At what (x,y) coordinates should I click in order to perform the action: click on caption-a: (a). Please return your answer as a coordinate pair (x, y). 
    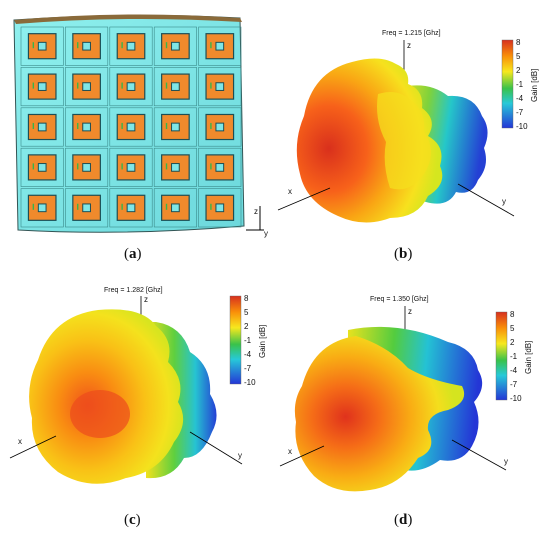
    Looking at the image, I should click on (133, 254).